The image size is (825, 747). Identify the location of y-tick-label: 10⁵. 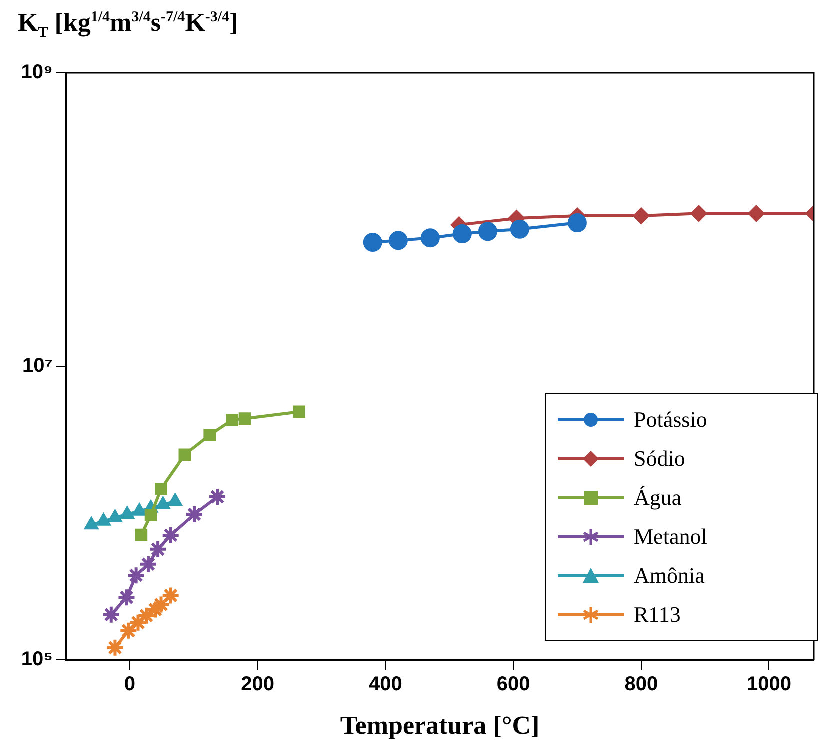
(37, 659).